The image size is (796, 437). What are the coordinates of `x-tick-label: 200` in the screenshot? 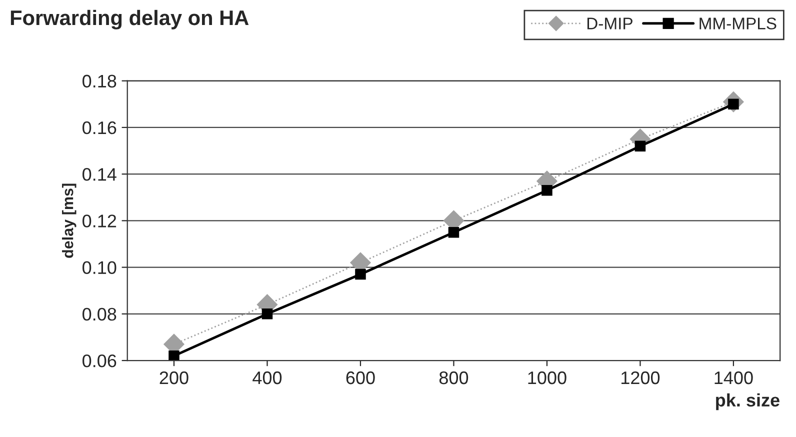 It's located at (174, 377).